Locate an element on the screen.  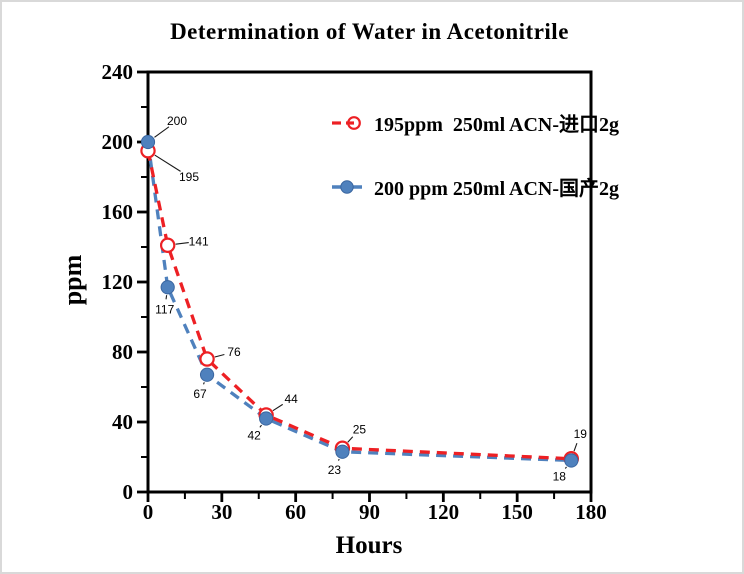
data-label: 200 is located at coordinates (177, 121).